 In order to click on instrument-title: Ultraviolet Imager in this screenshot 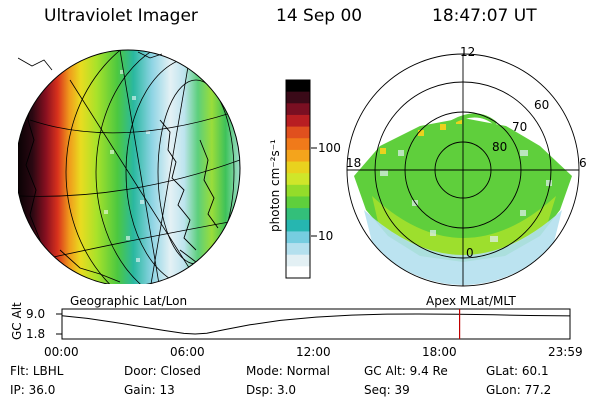, I will do `click(121, 16)`.